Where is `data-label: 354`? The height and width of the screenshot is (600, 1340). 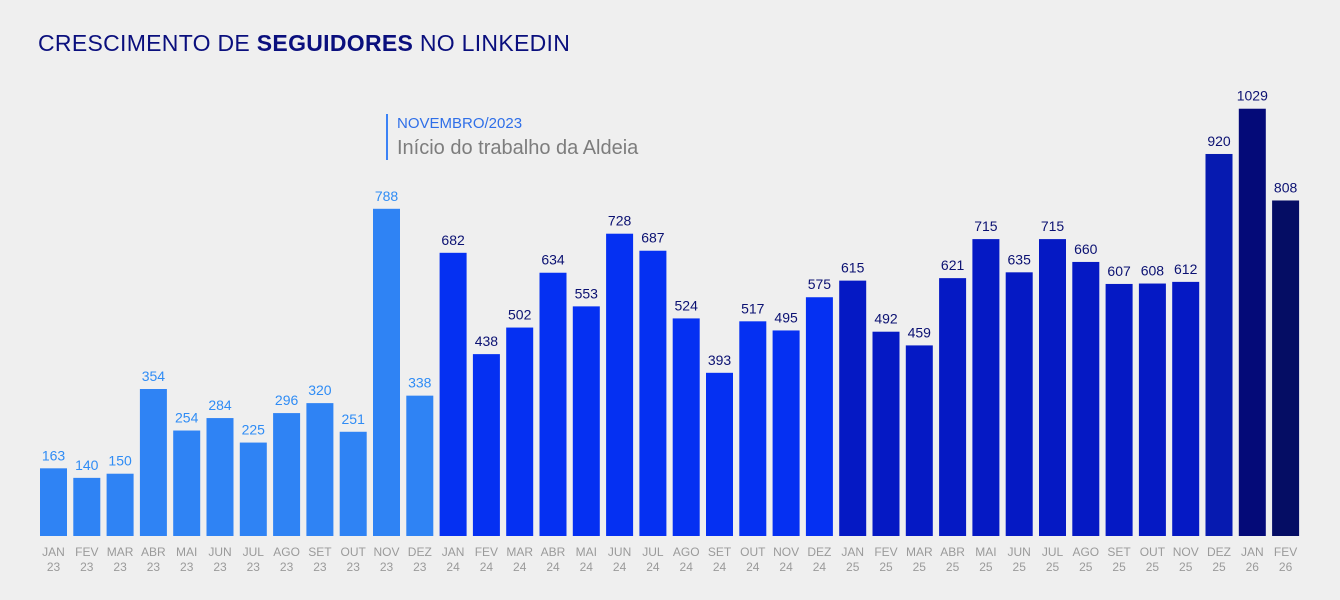 data-label: 354 is located at coordinates (154, 376).